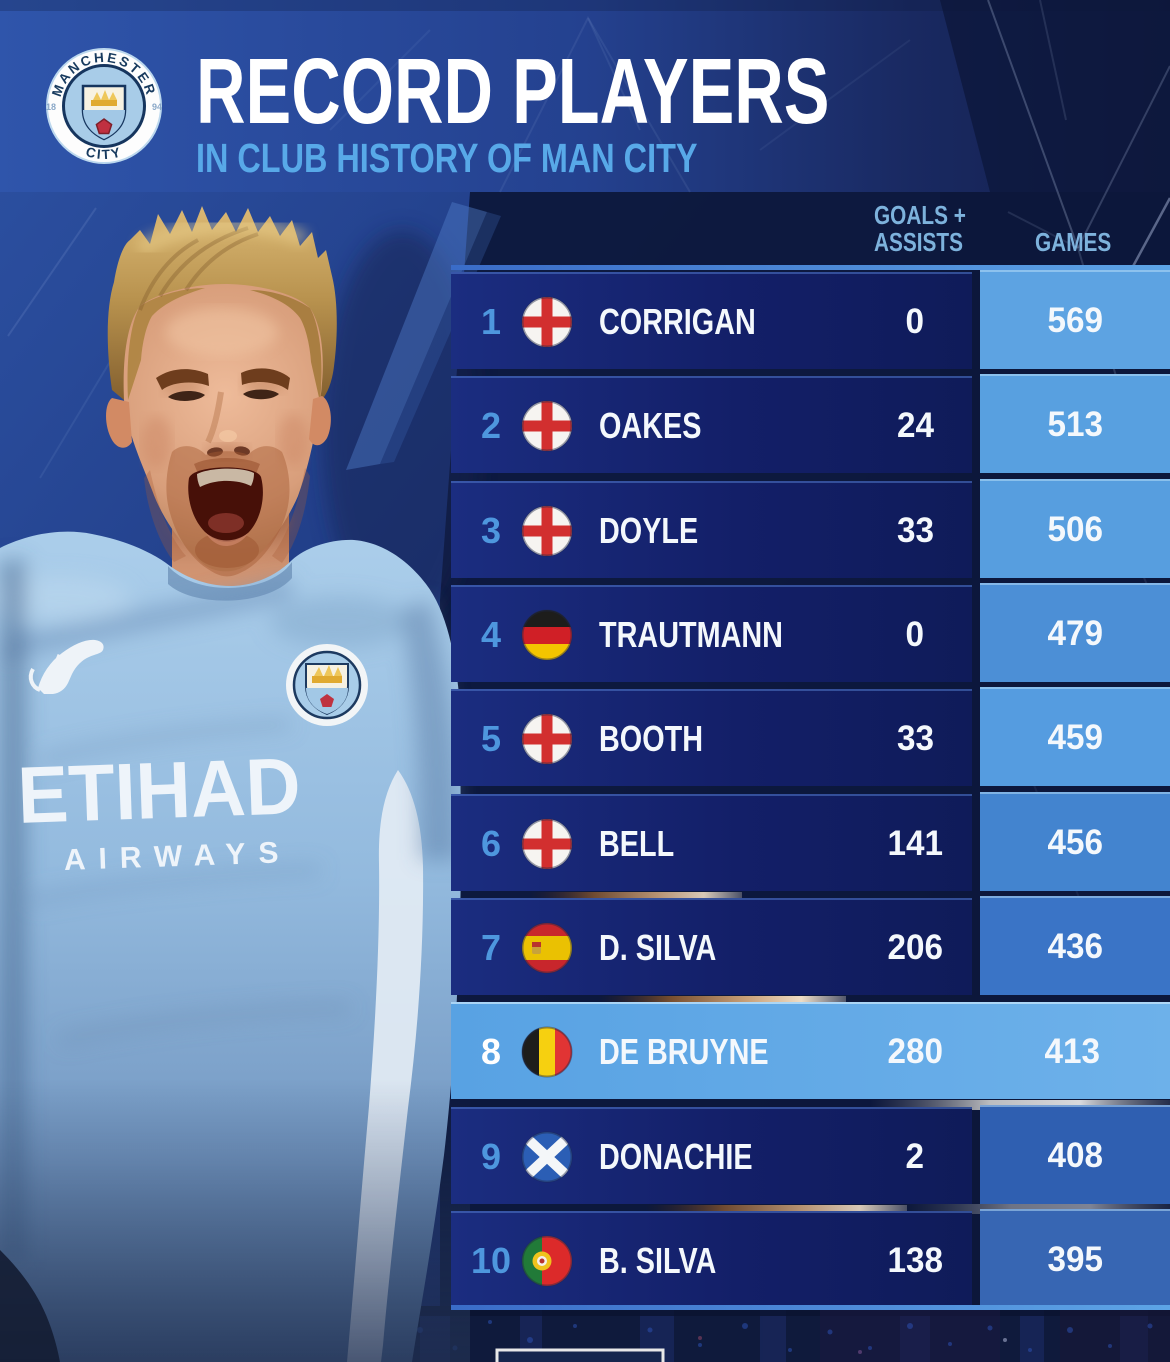  I want to click on svg-text: ETIHAD, so click(159, 790).